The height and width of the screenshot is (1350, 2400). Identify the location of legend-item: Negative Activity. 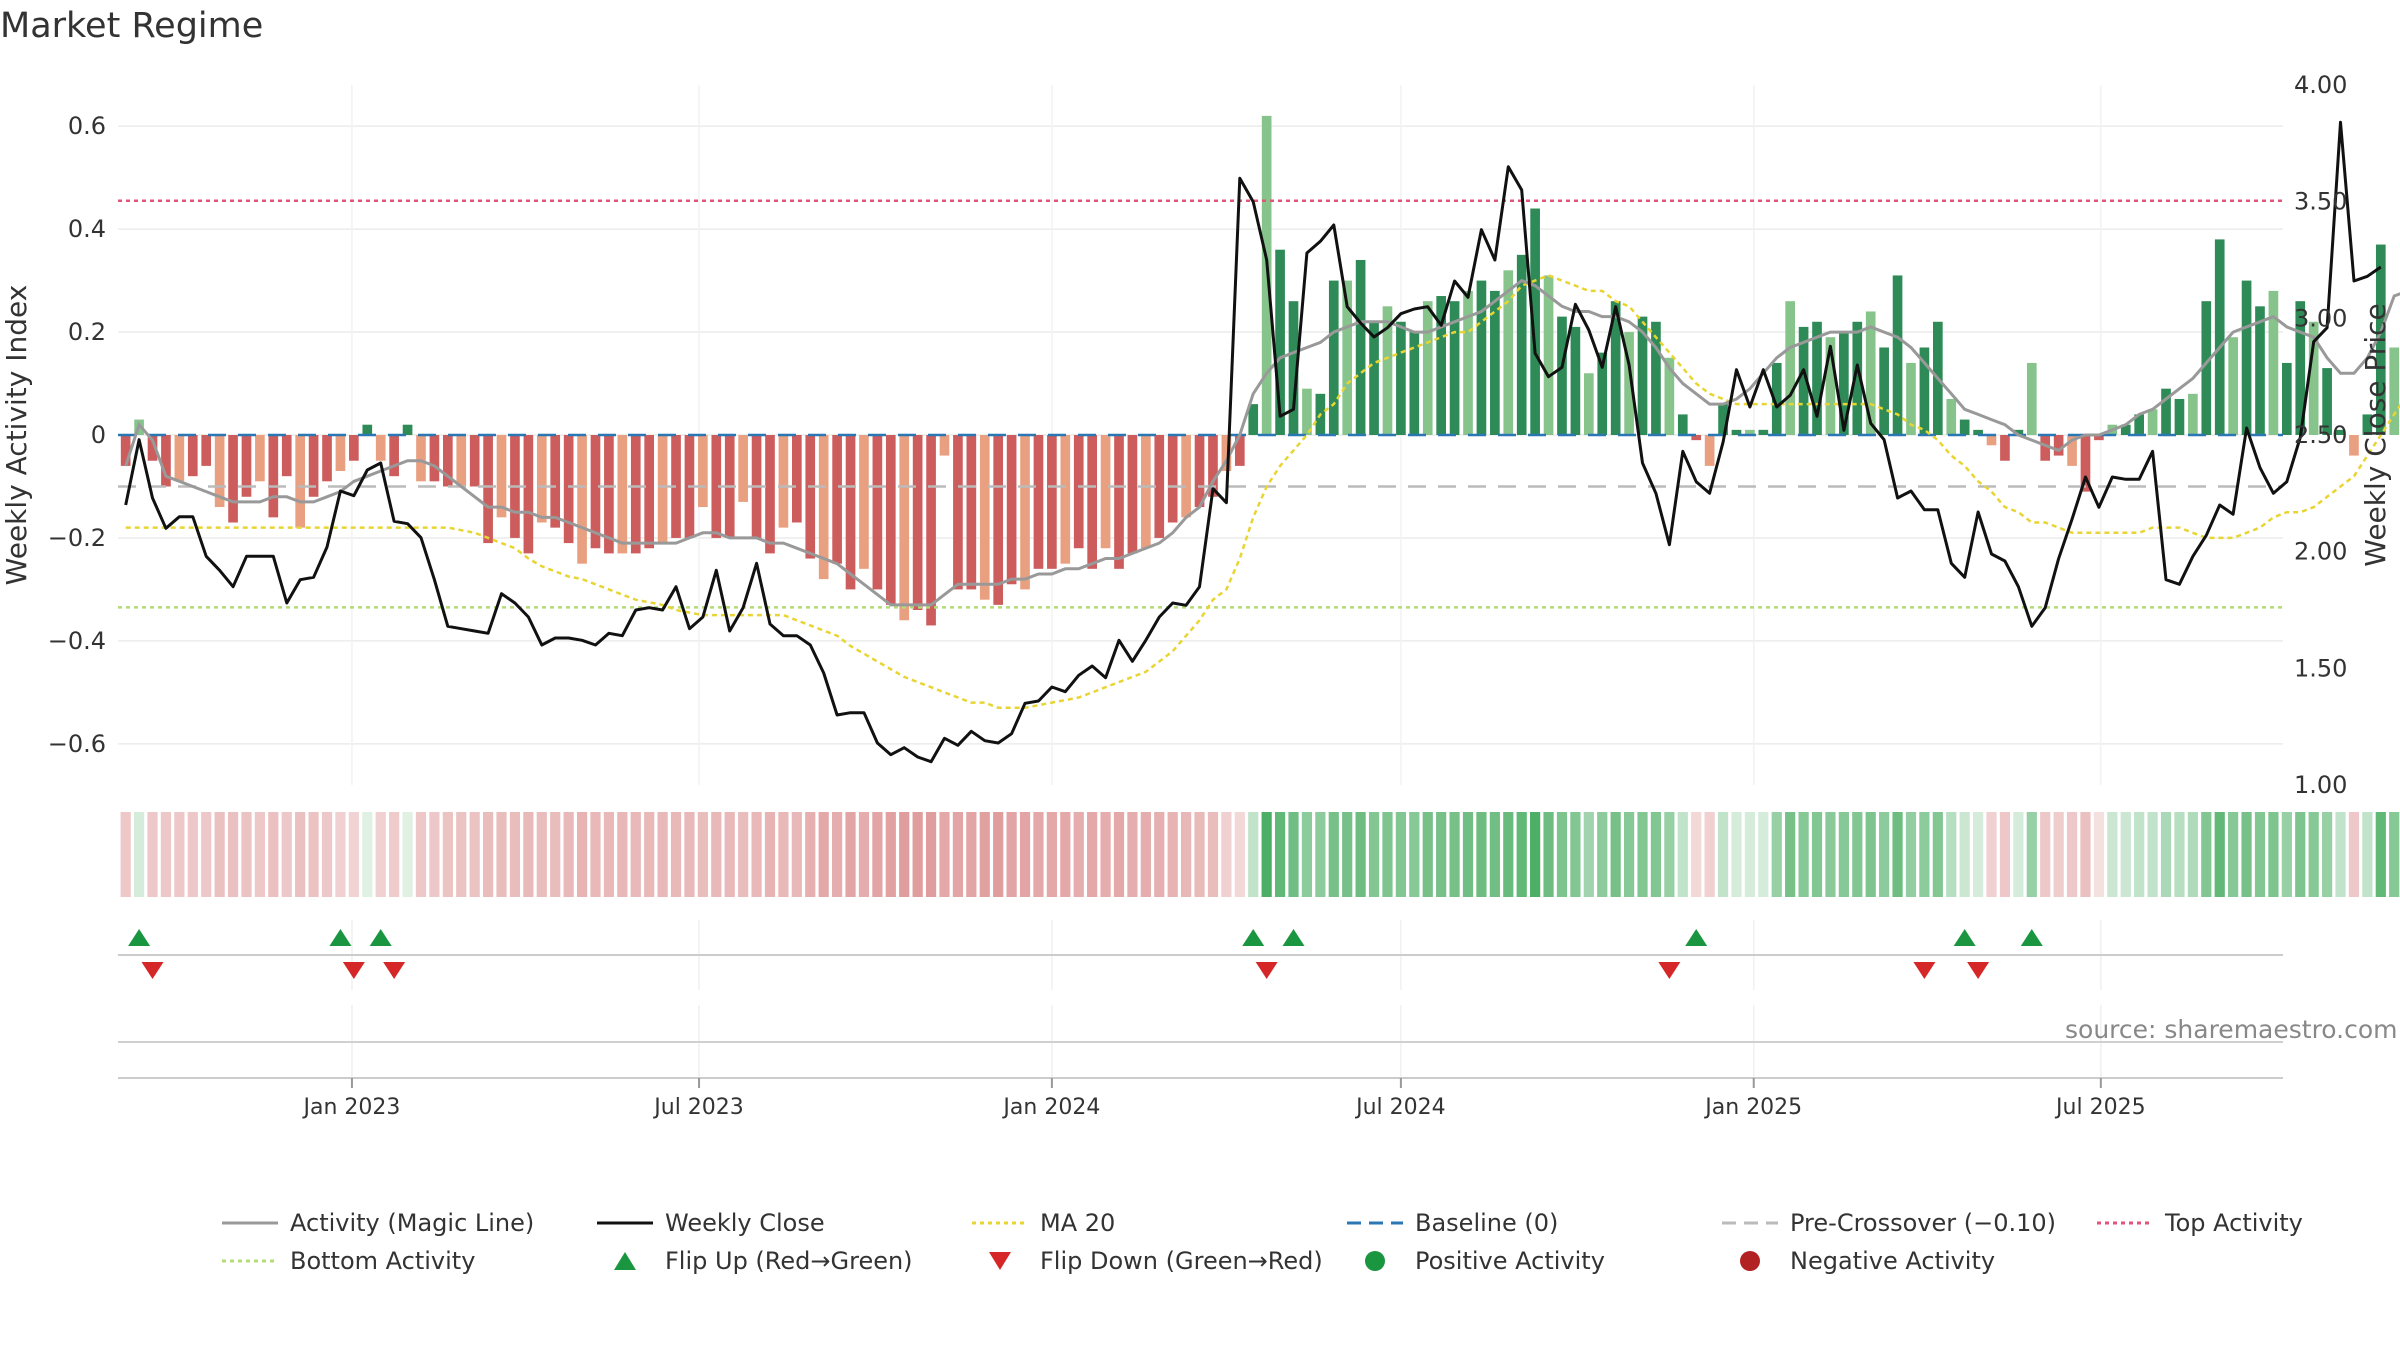
(1857, 1261).